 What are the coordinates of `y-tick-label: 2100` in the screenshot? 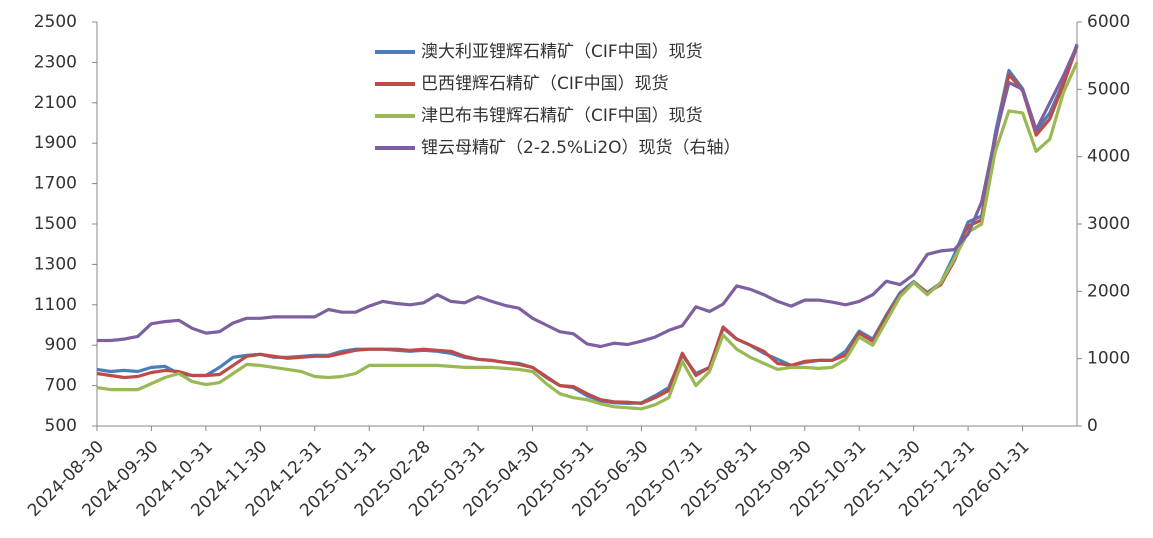 It's located at (55, 103).